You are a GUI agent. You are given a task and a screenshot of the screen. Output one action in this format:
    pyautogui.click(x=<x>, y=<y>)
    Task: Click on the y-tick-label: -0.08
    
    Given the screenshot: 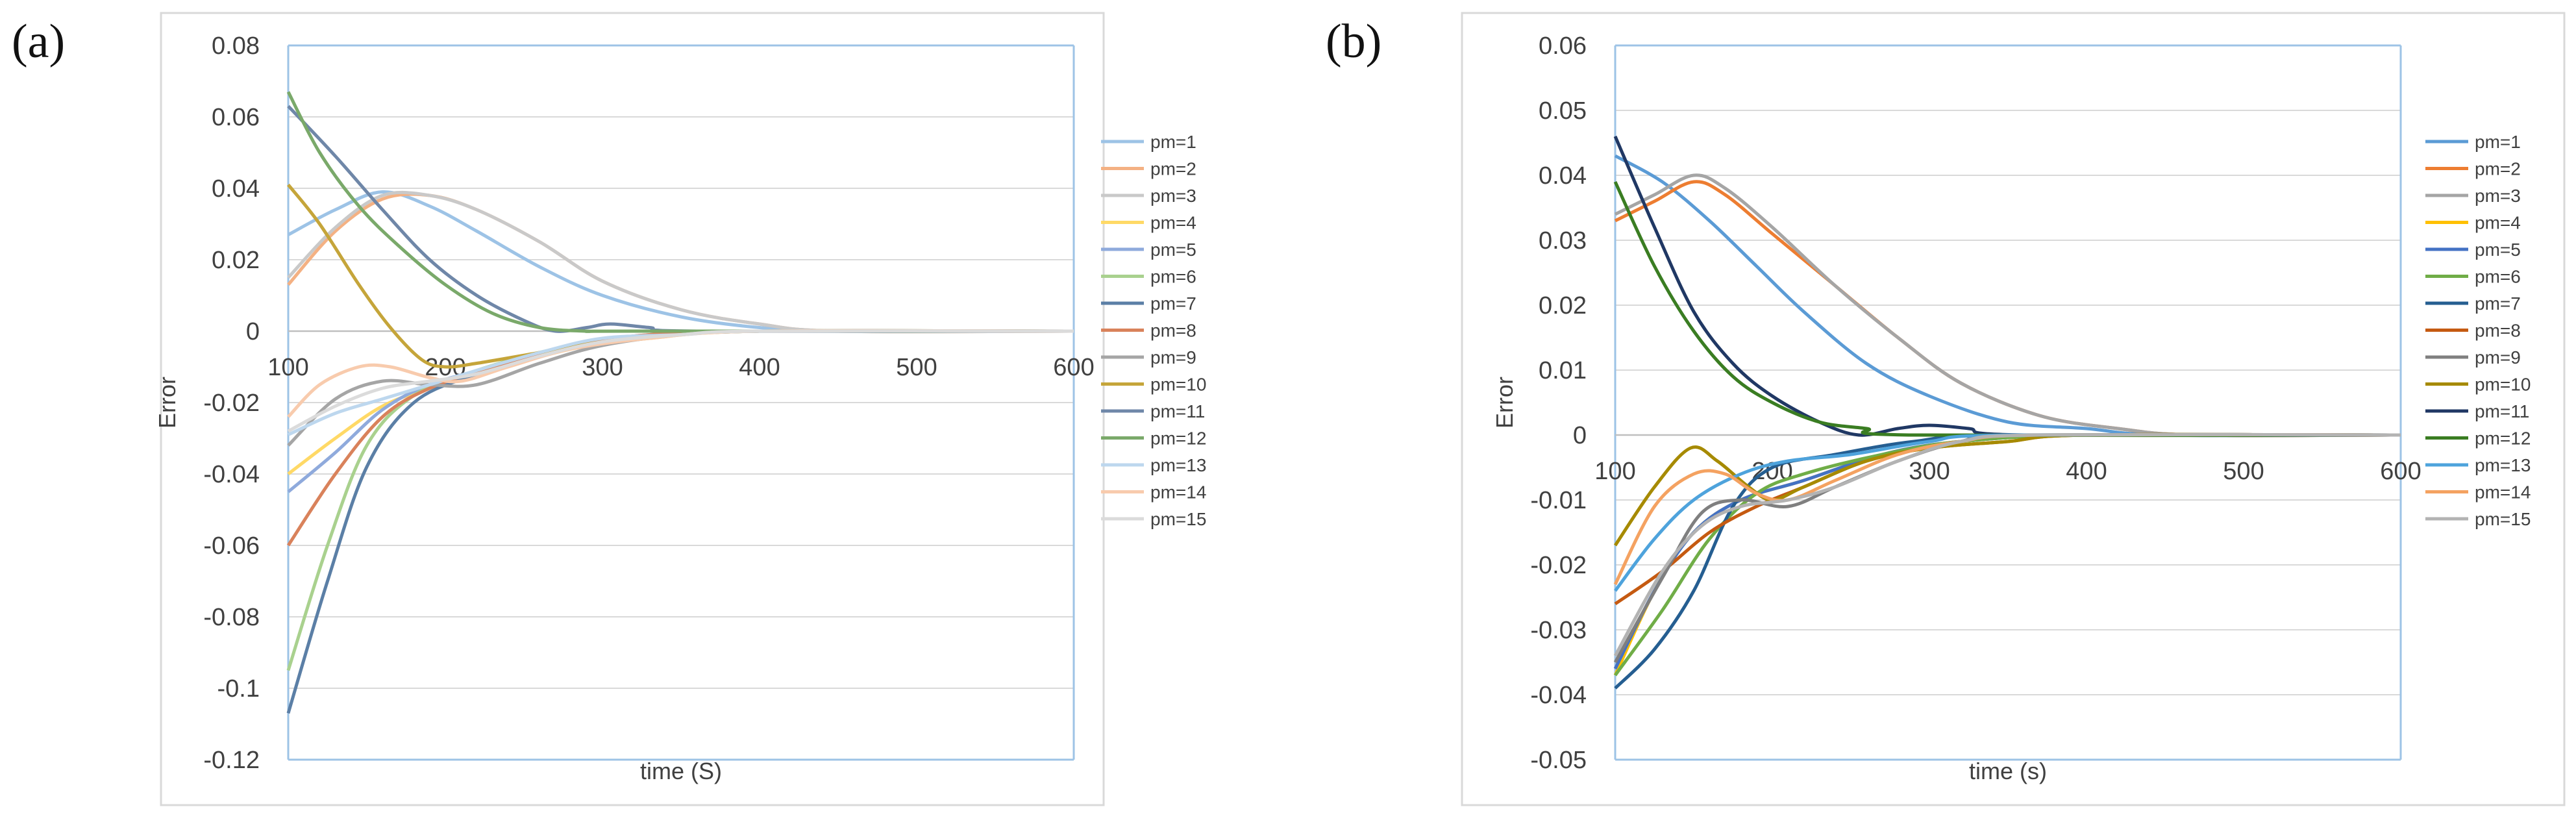 What is the action you would take?
    pyautogui.click(x=231, y=617)
    